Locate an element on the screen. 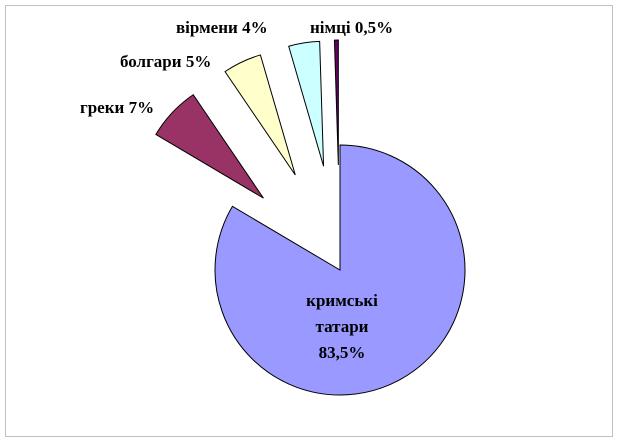 The height and width of the screenshot is (445, 619). value-label: 7% is located at coordinates (141, 107).